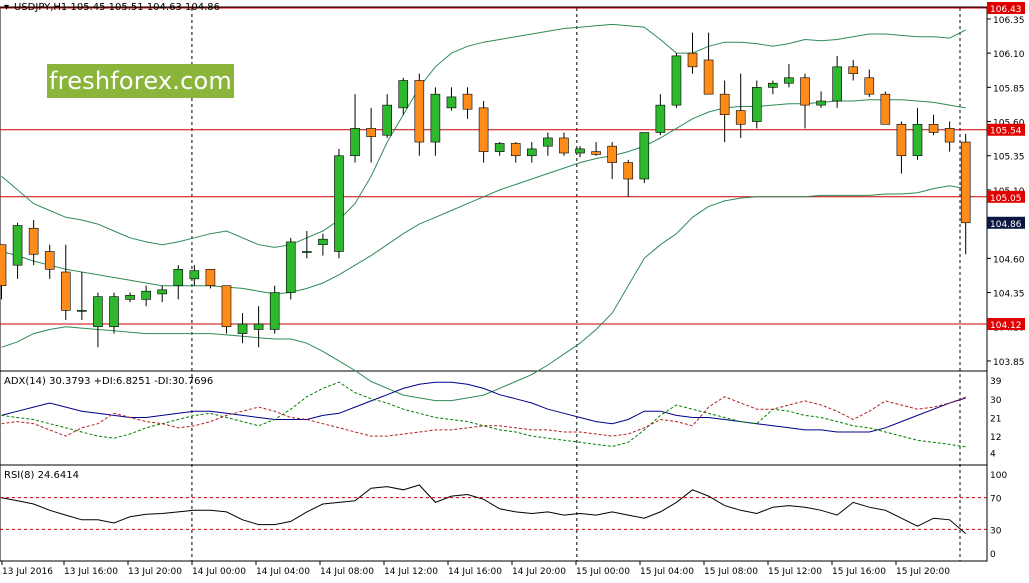 The width and height of the screenshot is (1029, 583). What do you see at coordinates (1009, 55) in the screenshot?
I see `y-tick-label: 106.10` at bounding box center [1009, 55].